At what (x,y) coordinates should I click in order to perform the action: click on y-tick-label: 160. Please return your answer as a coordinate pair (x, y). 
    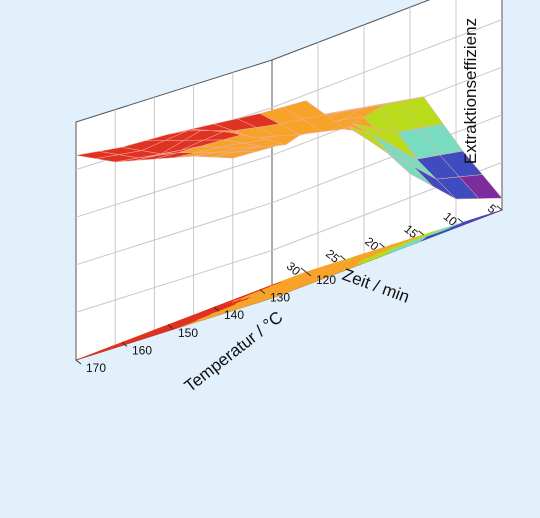
    Looking at the image, I should click on (142, 350).